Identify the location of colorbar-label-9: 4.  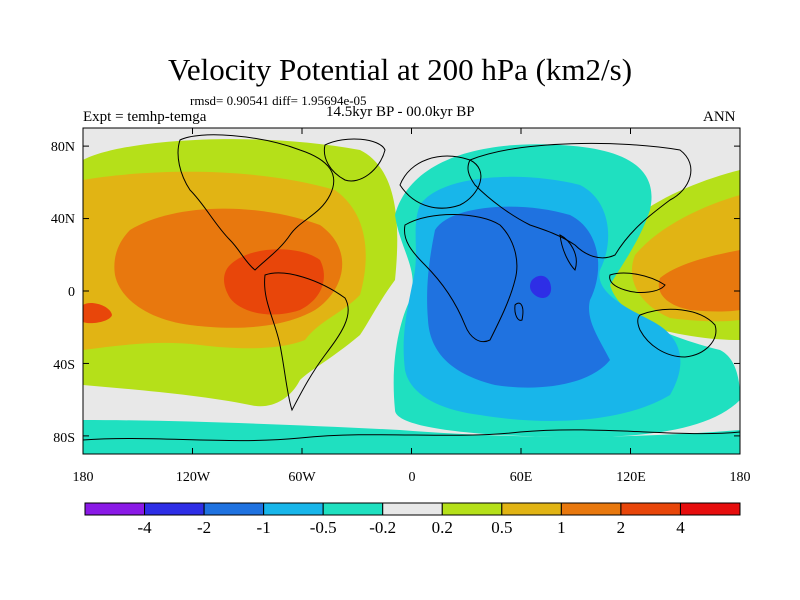
(680, 527).